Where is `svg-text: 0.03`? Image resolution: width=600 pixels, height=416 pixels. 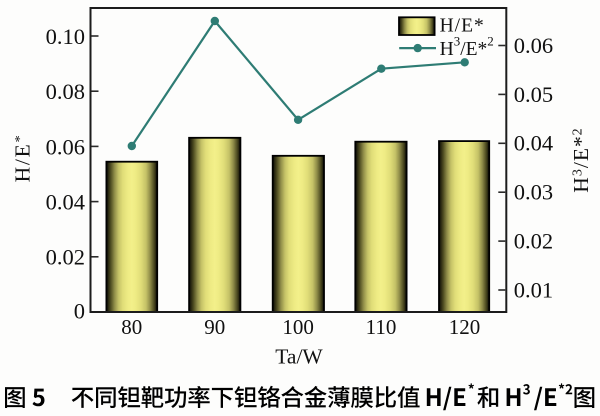 svg-text: 0.03 is located at coordinates (533, 192).